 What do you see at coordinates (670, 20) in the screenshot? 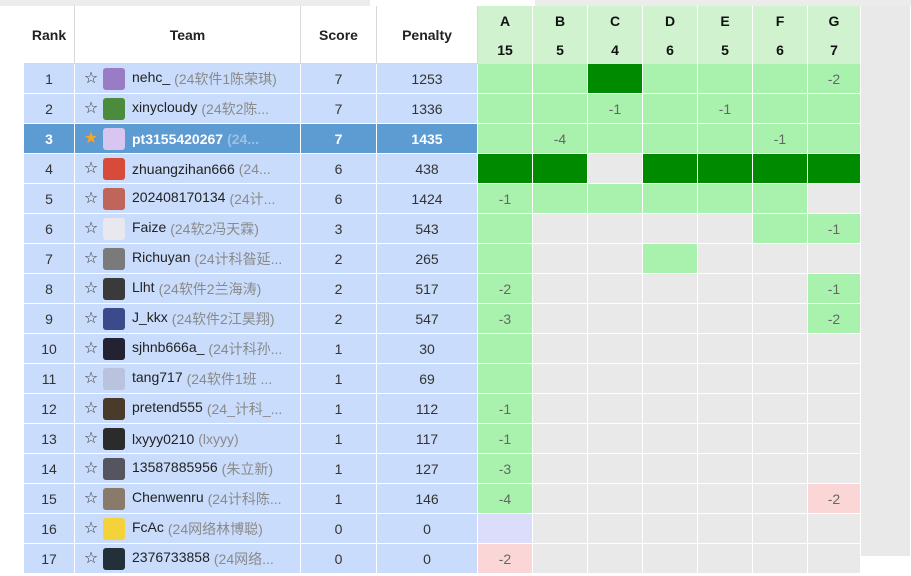
I see `problem-d-header: D` at bounding box center [670, 20].